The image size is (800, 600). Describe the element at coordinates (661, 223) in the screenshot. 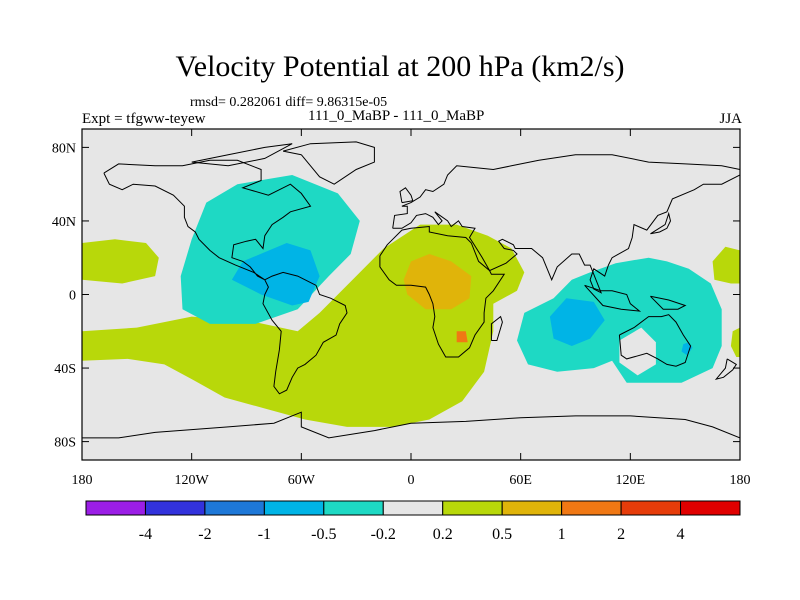

I see `coastline-japan` at that location.